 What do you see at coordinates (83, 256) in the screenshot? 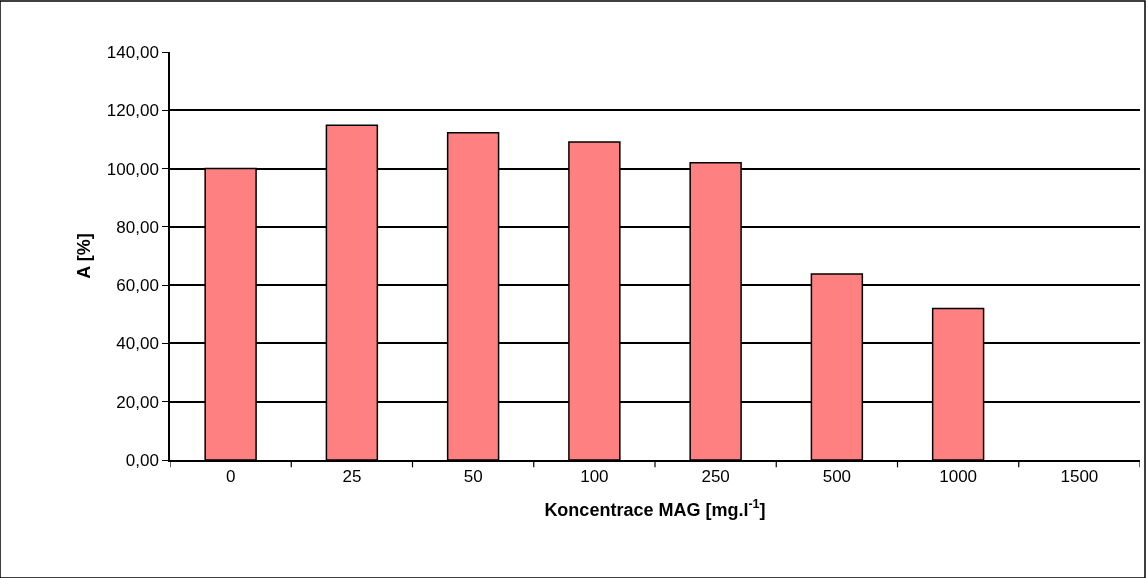
I see `y-axis-title: A [%]` at bounding box center [83, 256].